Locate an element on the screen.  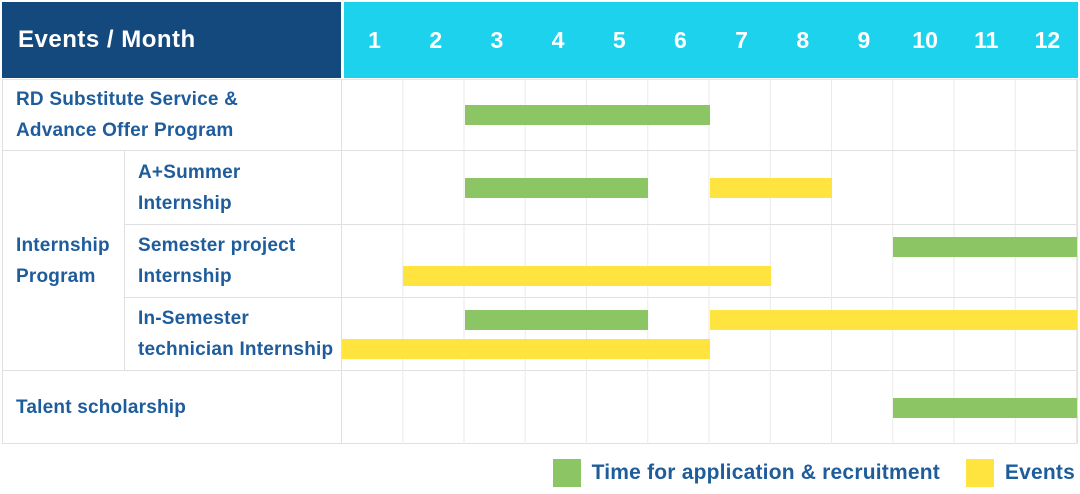
month-header-8: 8 is located at coordinates (803, 39).